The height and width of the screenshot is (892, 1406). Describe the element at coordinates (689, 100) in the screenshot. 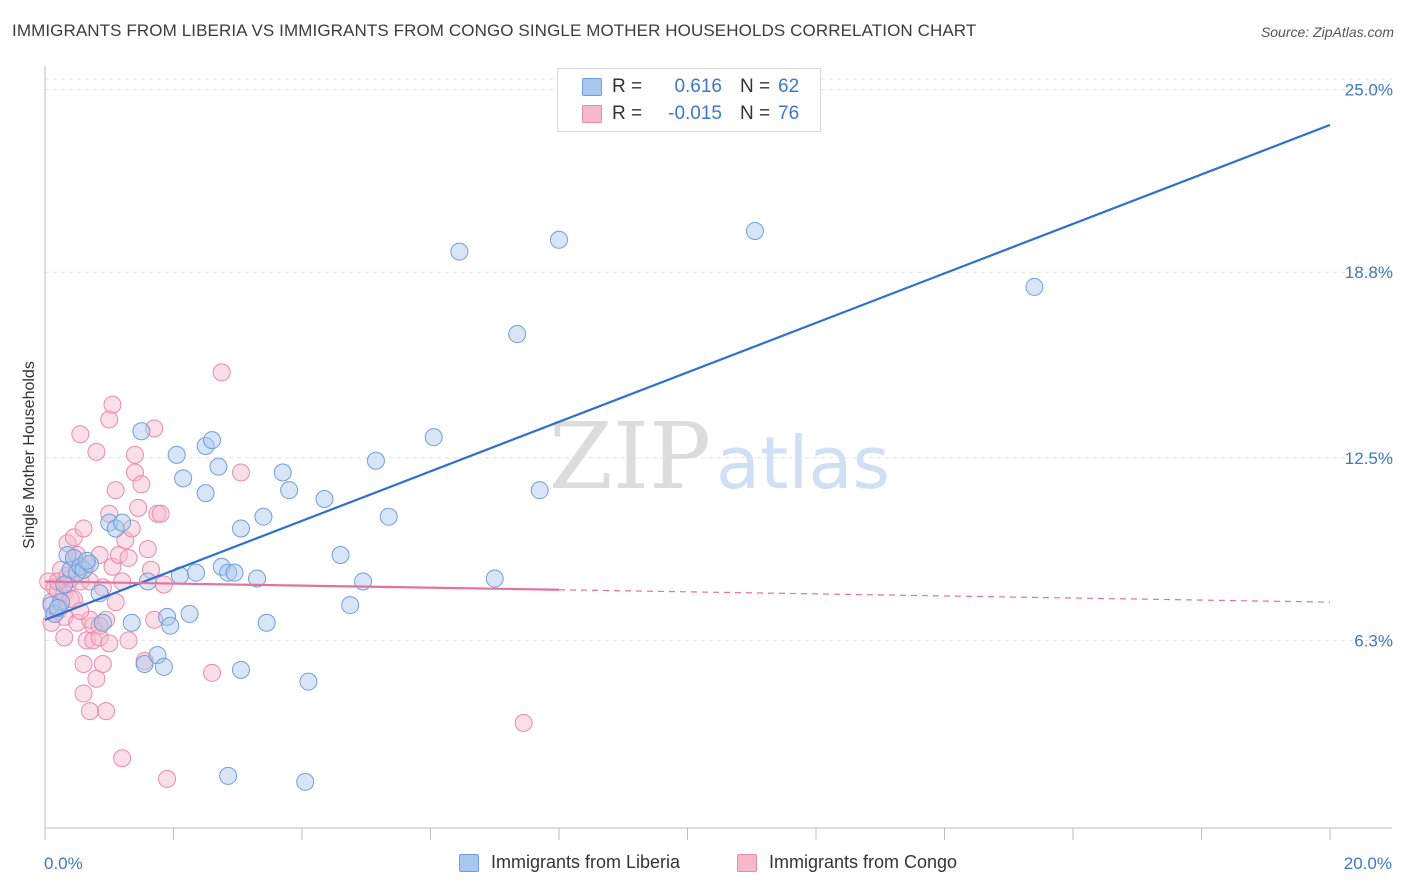

I see `correlation-legend: R = 0.616 N = 62 R = -0.015 N = 76` at that location.